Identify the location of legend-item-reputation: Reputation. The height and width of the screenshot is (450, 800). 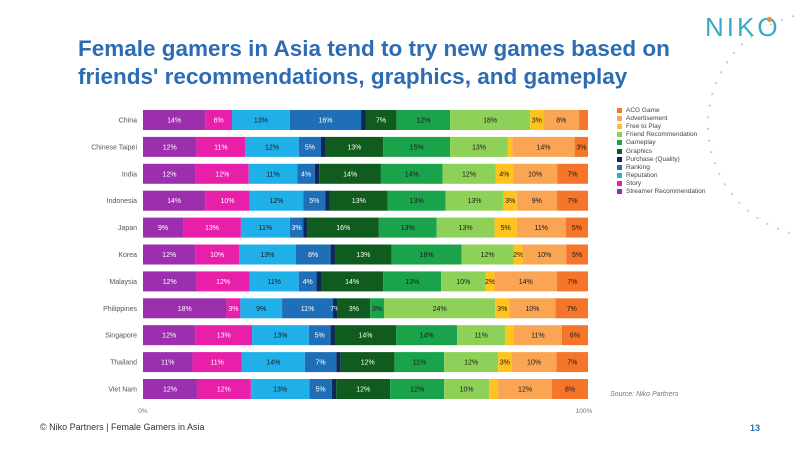
(661, 176).